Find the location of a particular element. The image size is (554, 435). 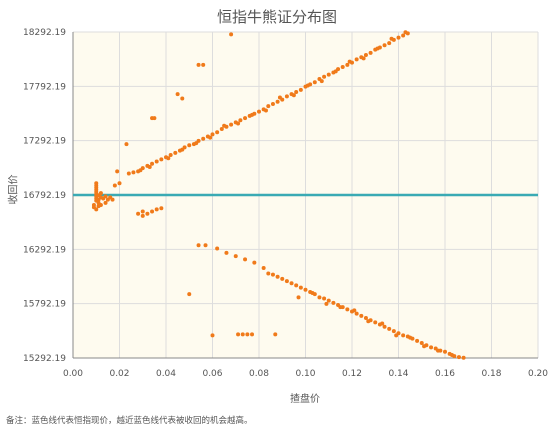

x-tick-label: 0.00 is located at coordinates (73, 374).